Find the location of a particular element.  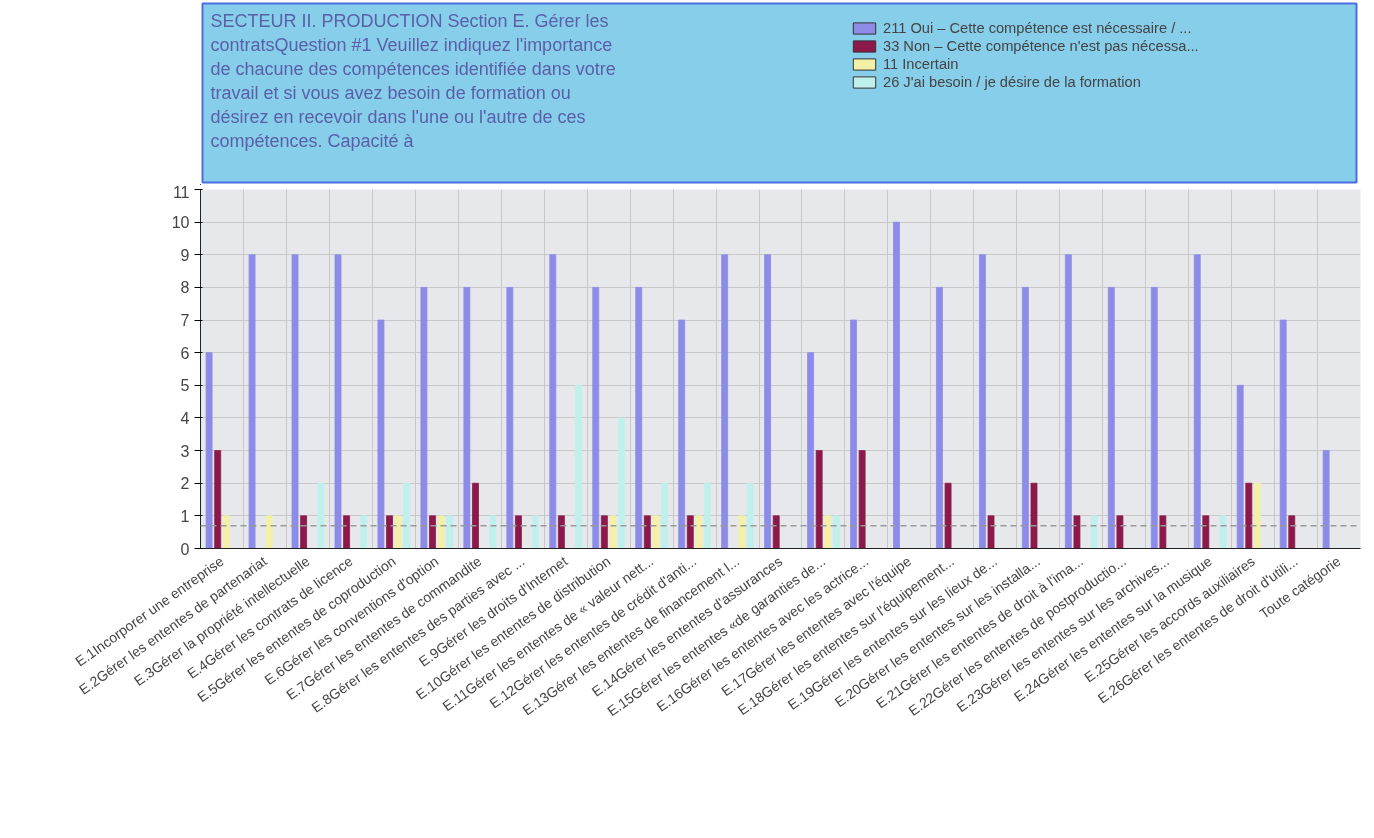

legend-label: 26 J'ai besoin / je désire de la formation is located at coordinates (1012, 82).